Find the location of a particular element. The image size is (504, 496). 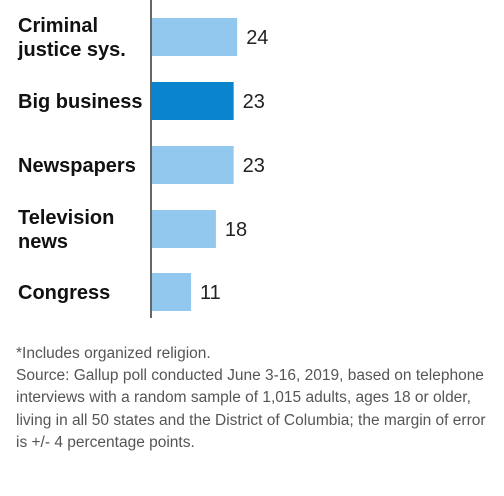

value-label-0: 24 is located at coordinates (257, 38).